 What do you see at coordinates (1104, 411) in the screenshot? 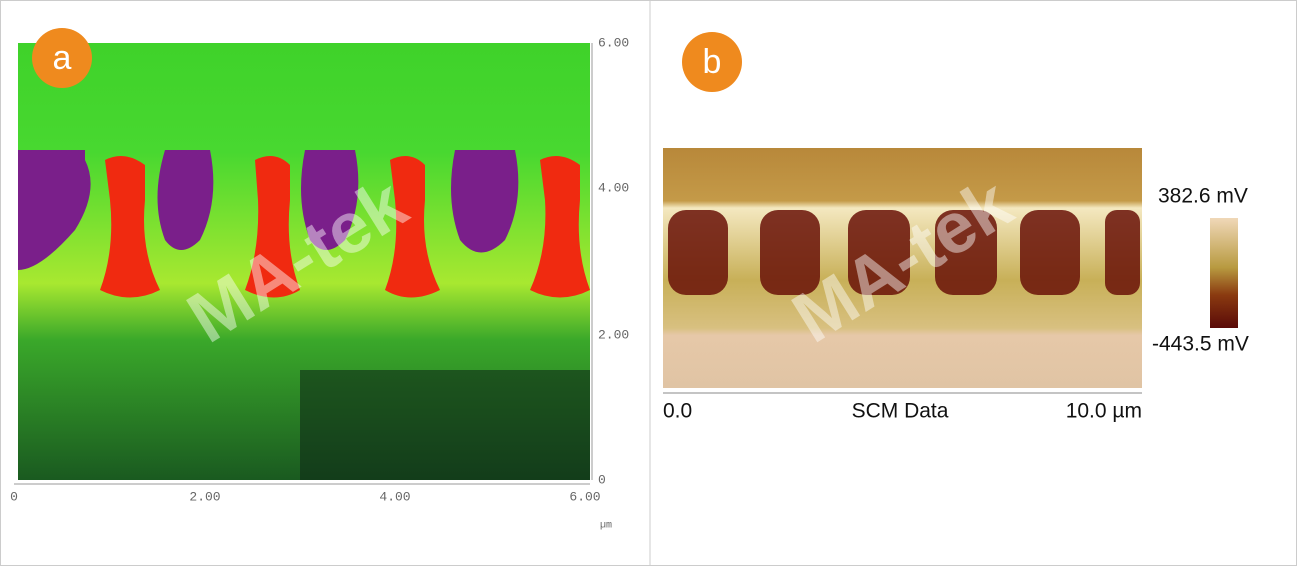
I see `x-end-label: 10.0 µm` at bounding box center [1104, 411].